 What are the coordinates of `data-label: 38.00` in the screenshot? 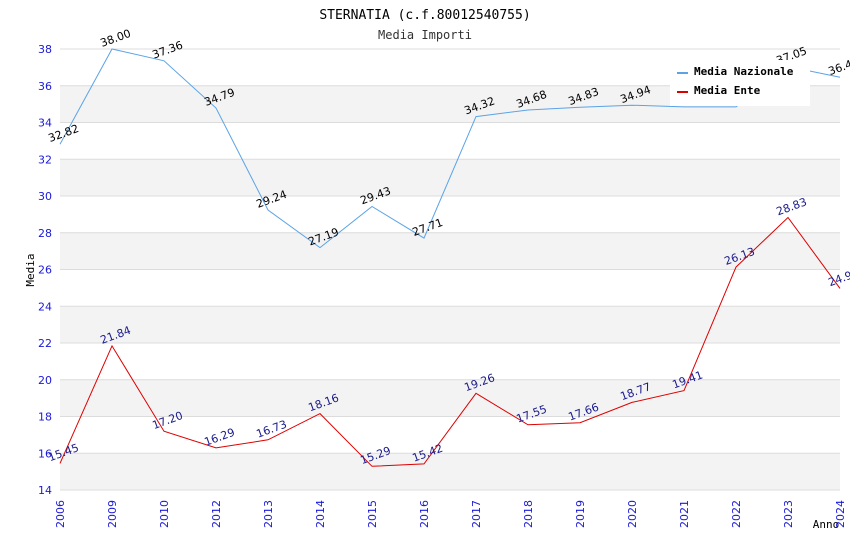 It's located at (116, 38).